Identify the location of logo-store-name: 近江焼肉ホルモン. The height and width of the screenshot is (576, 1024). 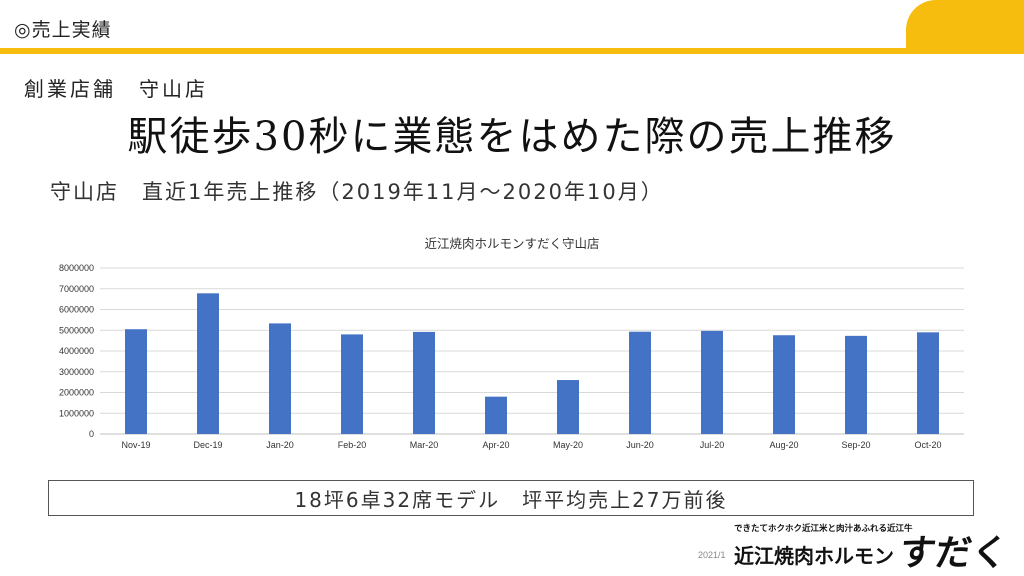
(814, 556).